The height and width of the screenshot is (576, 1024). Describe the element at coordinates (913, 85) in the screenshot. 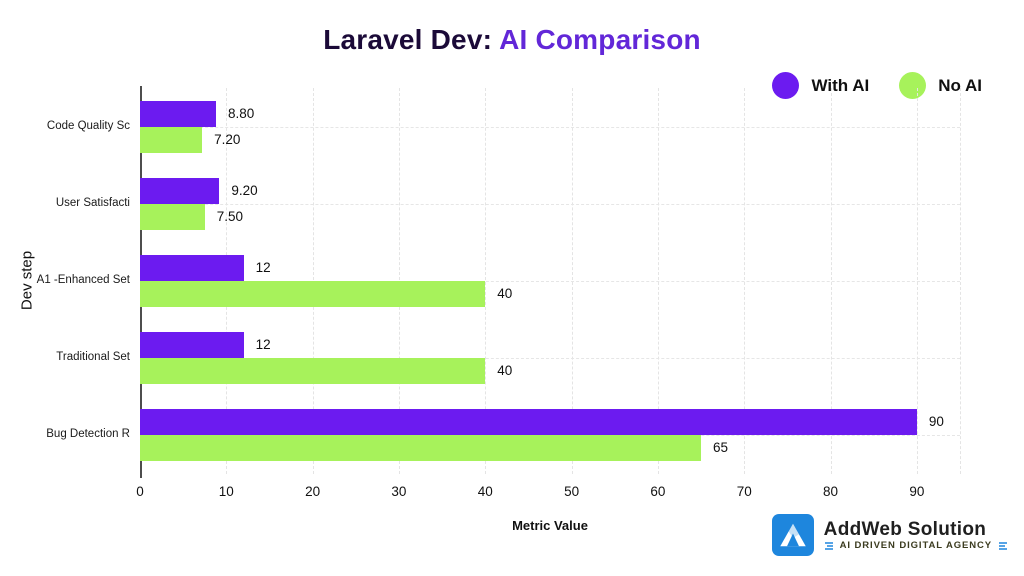

I see `legend-dot-no-ai` at that location.